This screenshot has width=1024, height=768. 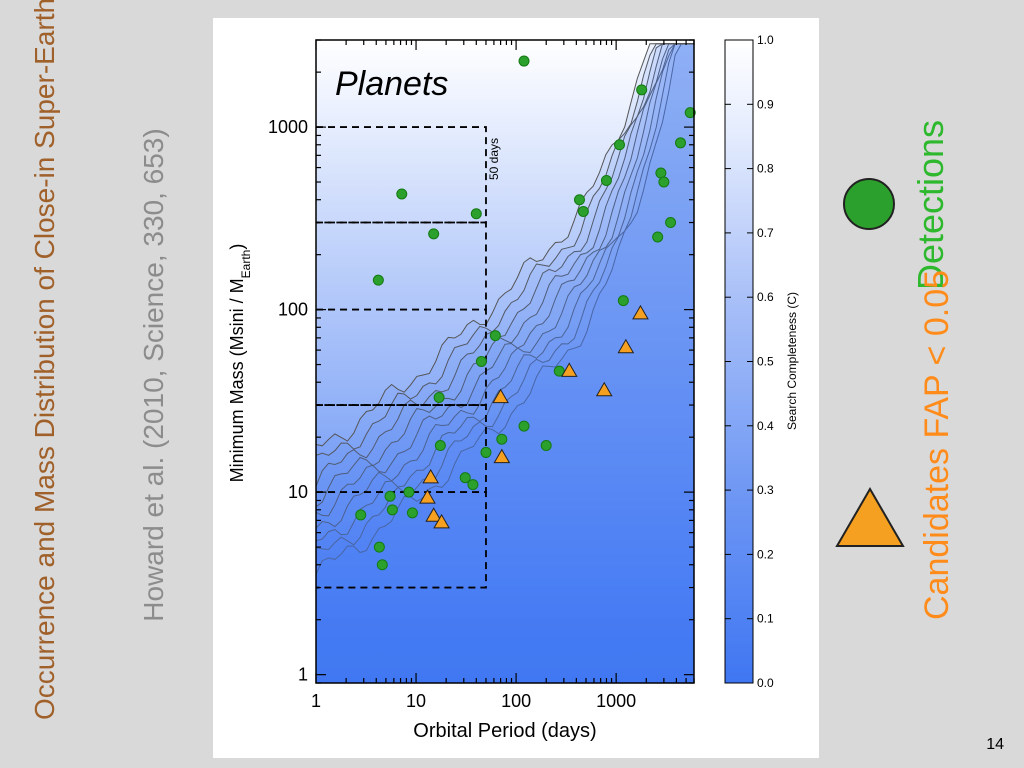 What do you see at coordinates (153, 375) in the screenshot?
I see `citation: Howard et al. (2010, Science, 330, 653)` at bounding box center [153, 375].